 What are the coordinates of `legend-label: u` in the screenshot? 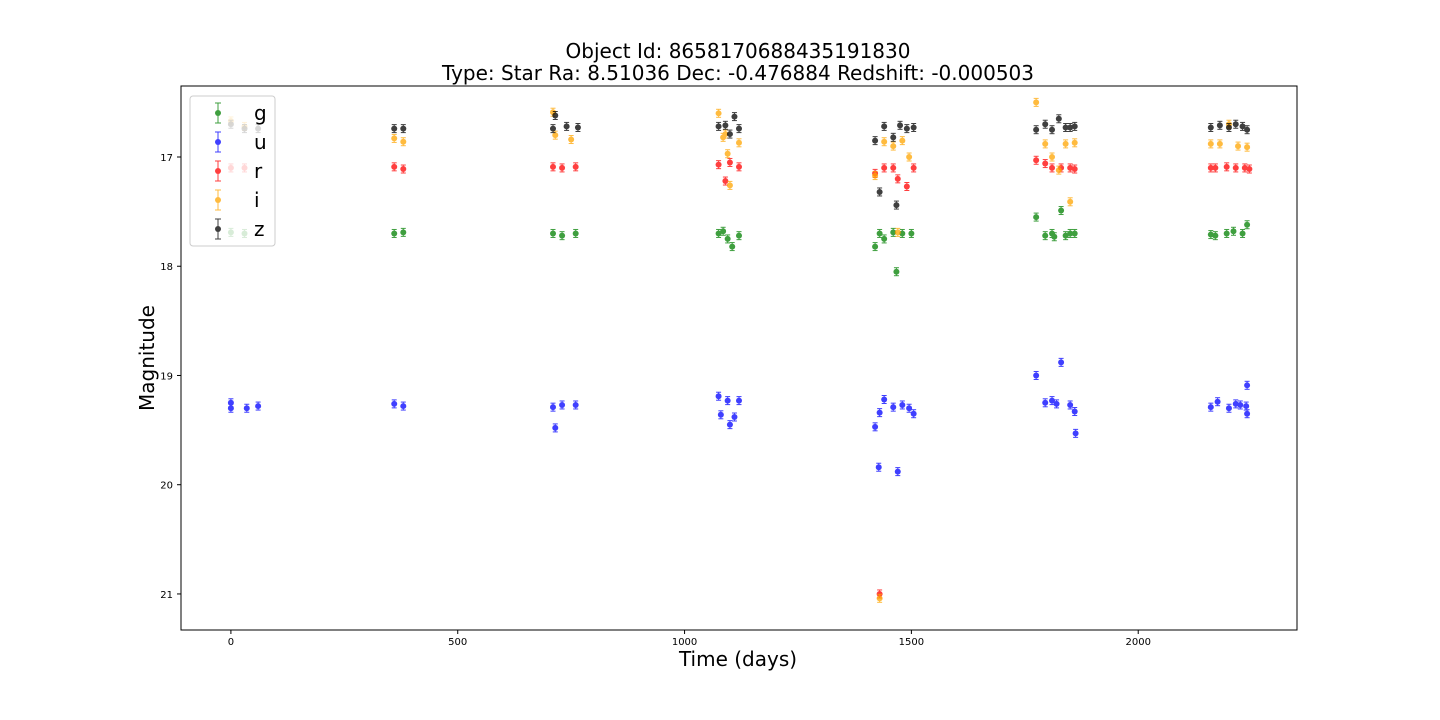 It's located at (260, 142).